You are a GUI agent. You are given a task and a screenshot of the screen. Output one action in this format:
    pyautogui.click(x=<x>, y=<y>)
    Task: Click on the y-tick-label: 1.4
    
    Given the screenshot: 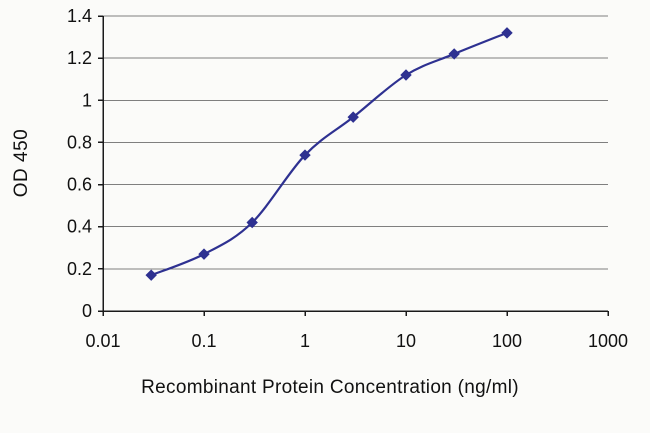 What is the action you would take?
    pyautogui.click(x=79, y=16)
    